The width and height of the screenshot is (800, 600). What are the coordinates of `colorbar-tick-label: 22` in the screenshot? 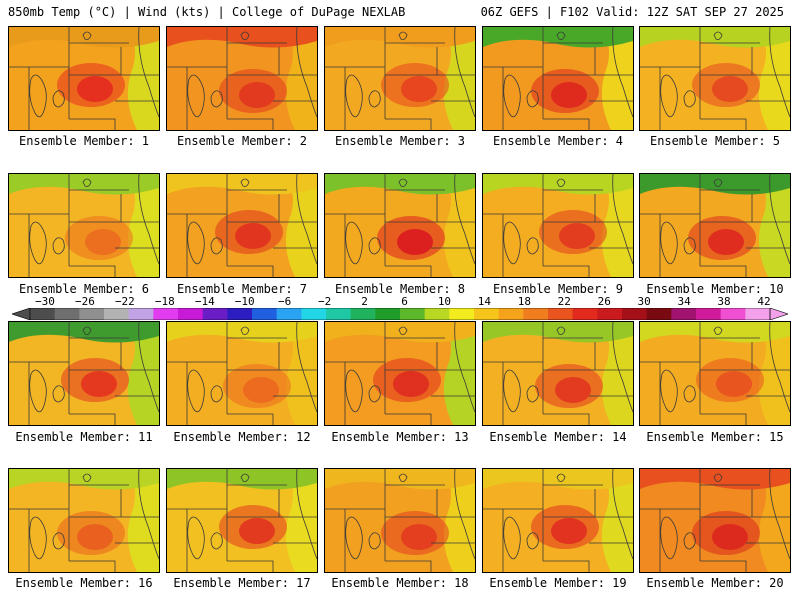 It's located at (564, 301).